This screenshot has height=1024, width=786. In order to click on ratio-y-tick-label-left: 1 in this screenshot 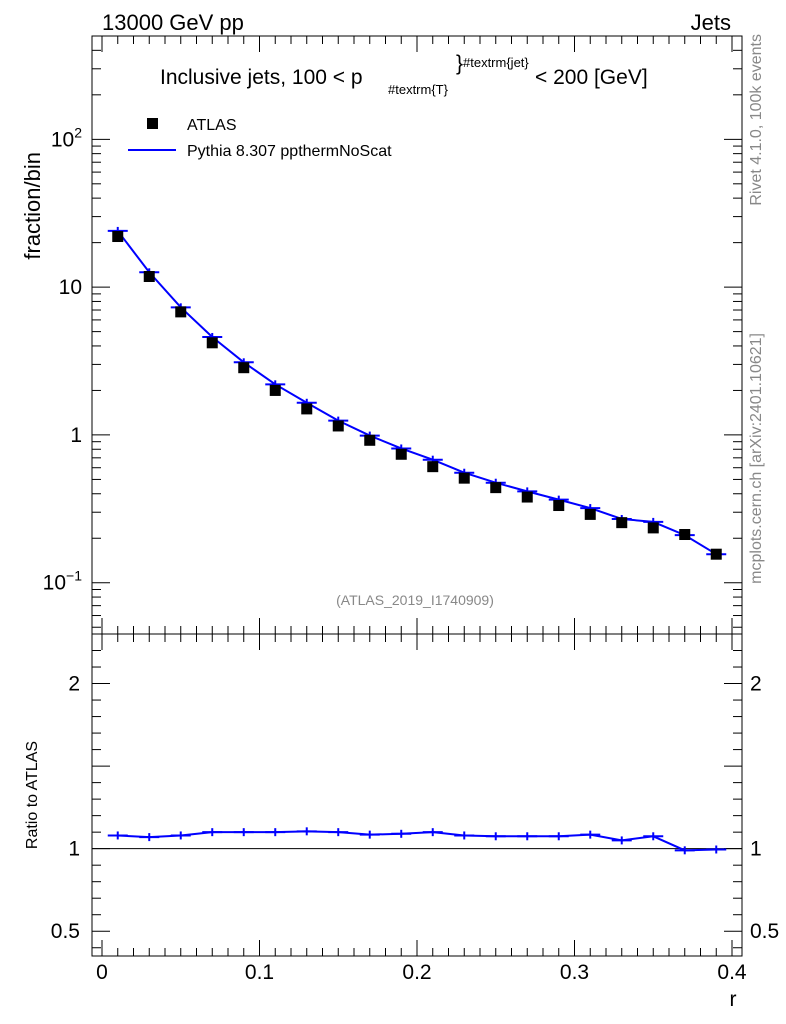, I will do `click(74, 849)`.